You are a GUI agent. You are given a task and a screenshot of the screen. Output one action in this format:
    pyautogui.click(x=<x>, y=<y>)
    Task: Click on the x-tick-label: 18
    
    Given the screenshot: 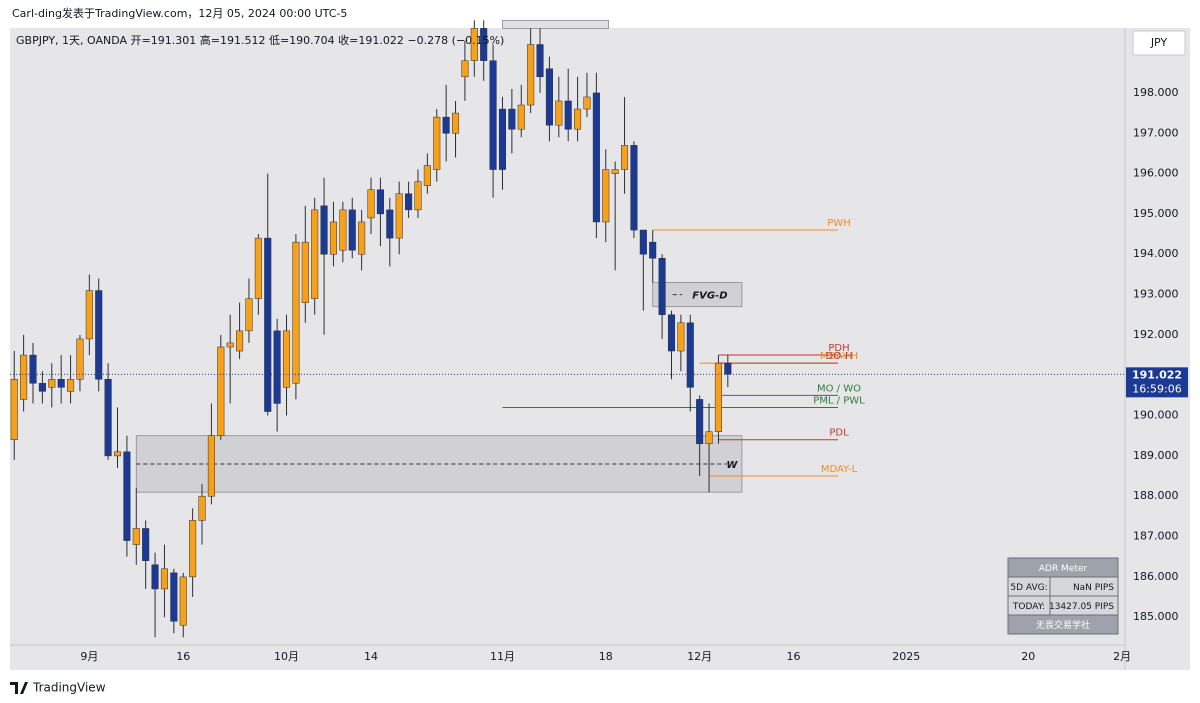 What is the action you would take?
    pyautogui.click(x=606, y=656)
    